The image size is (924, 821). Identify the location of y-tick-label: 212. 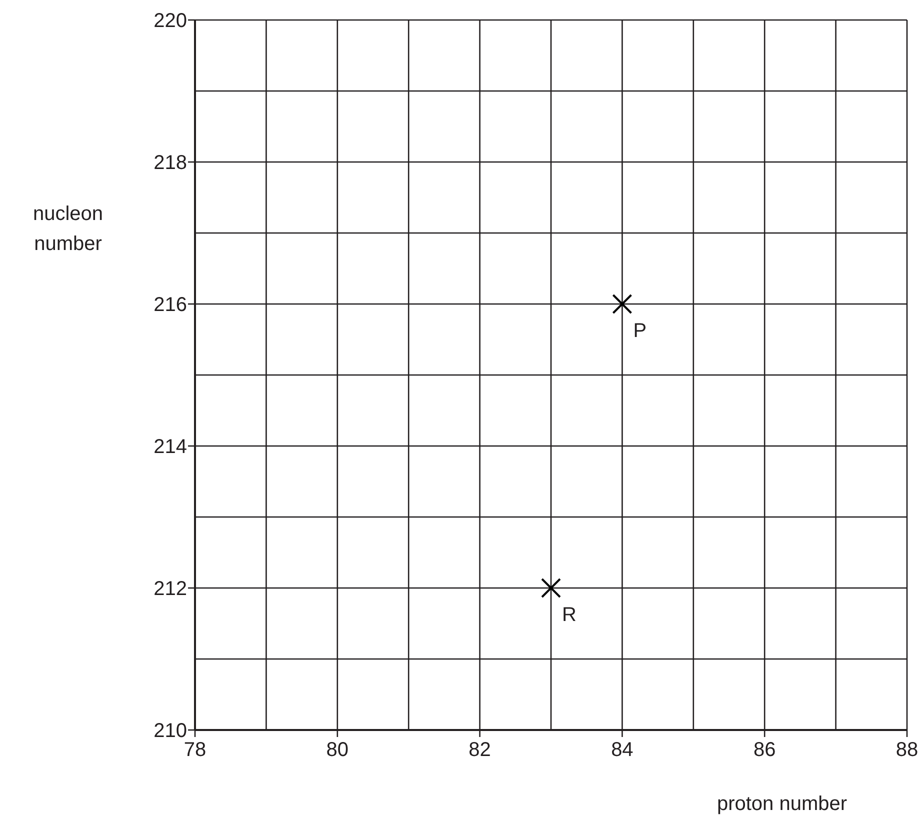
(170, 589).